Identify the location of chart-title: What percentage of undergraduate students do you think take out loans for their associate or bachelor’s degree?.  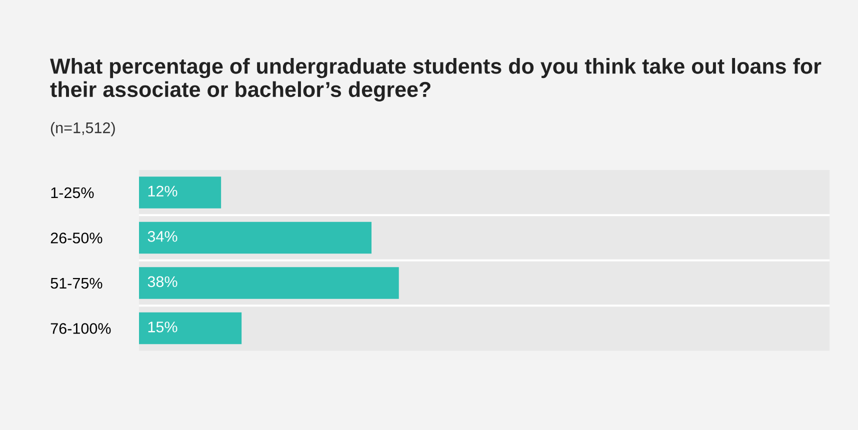
(436, 80).